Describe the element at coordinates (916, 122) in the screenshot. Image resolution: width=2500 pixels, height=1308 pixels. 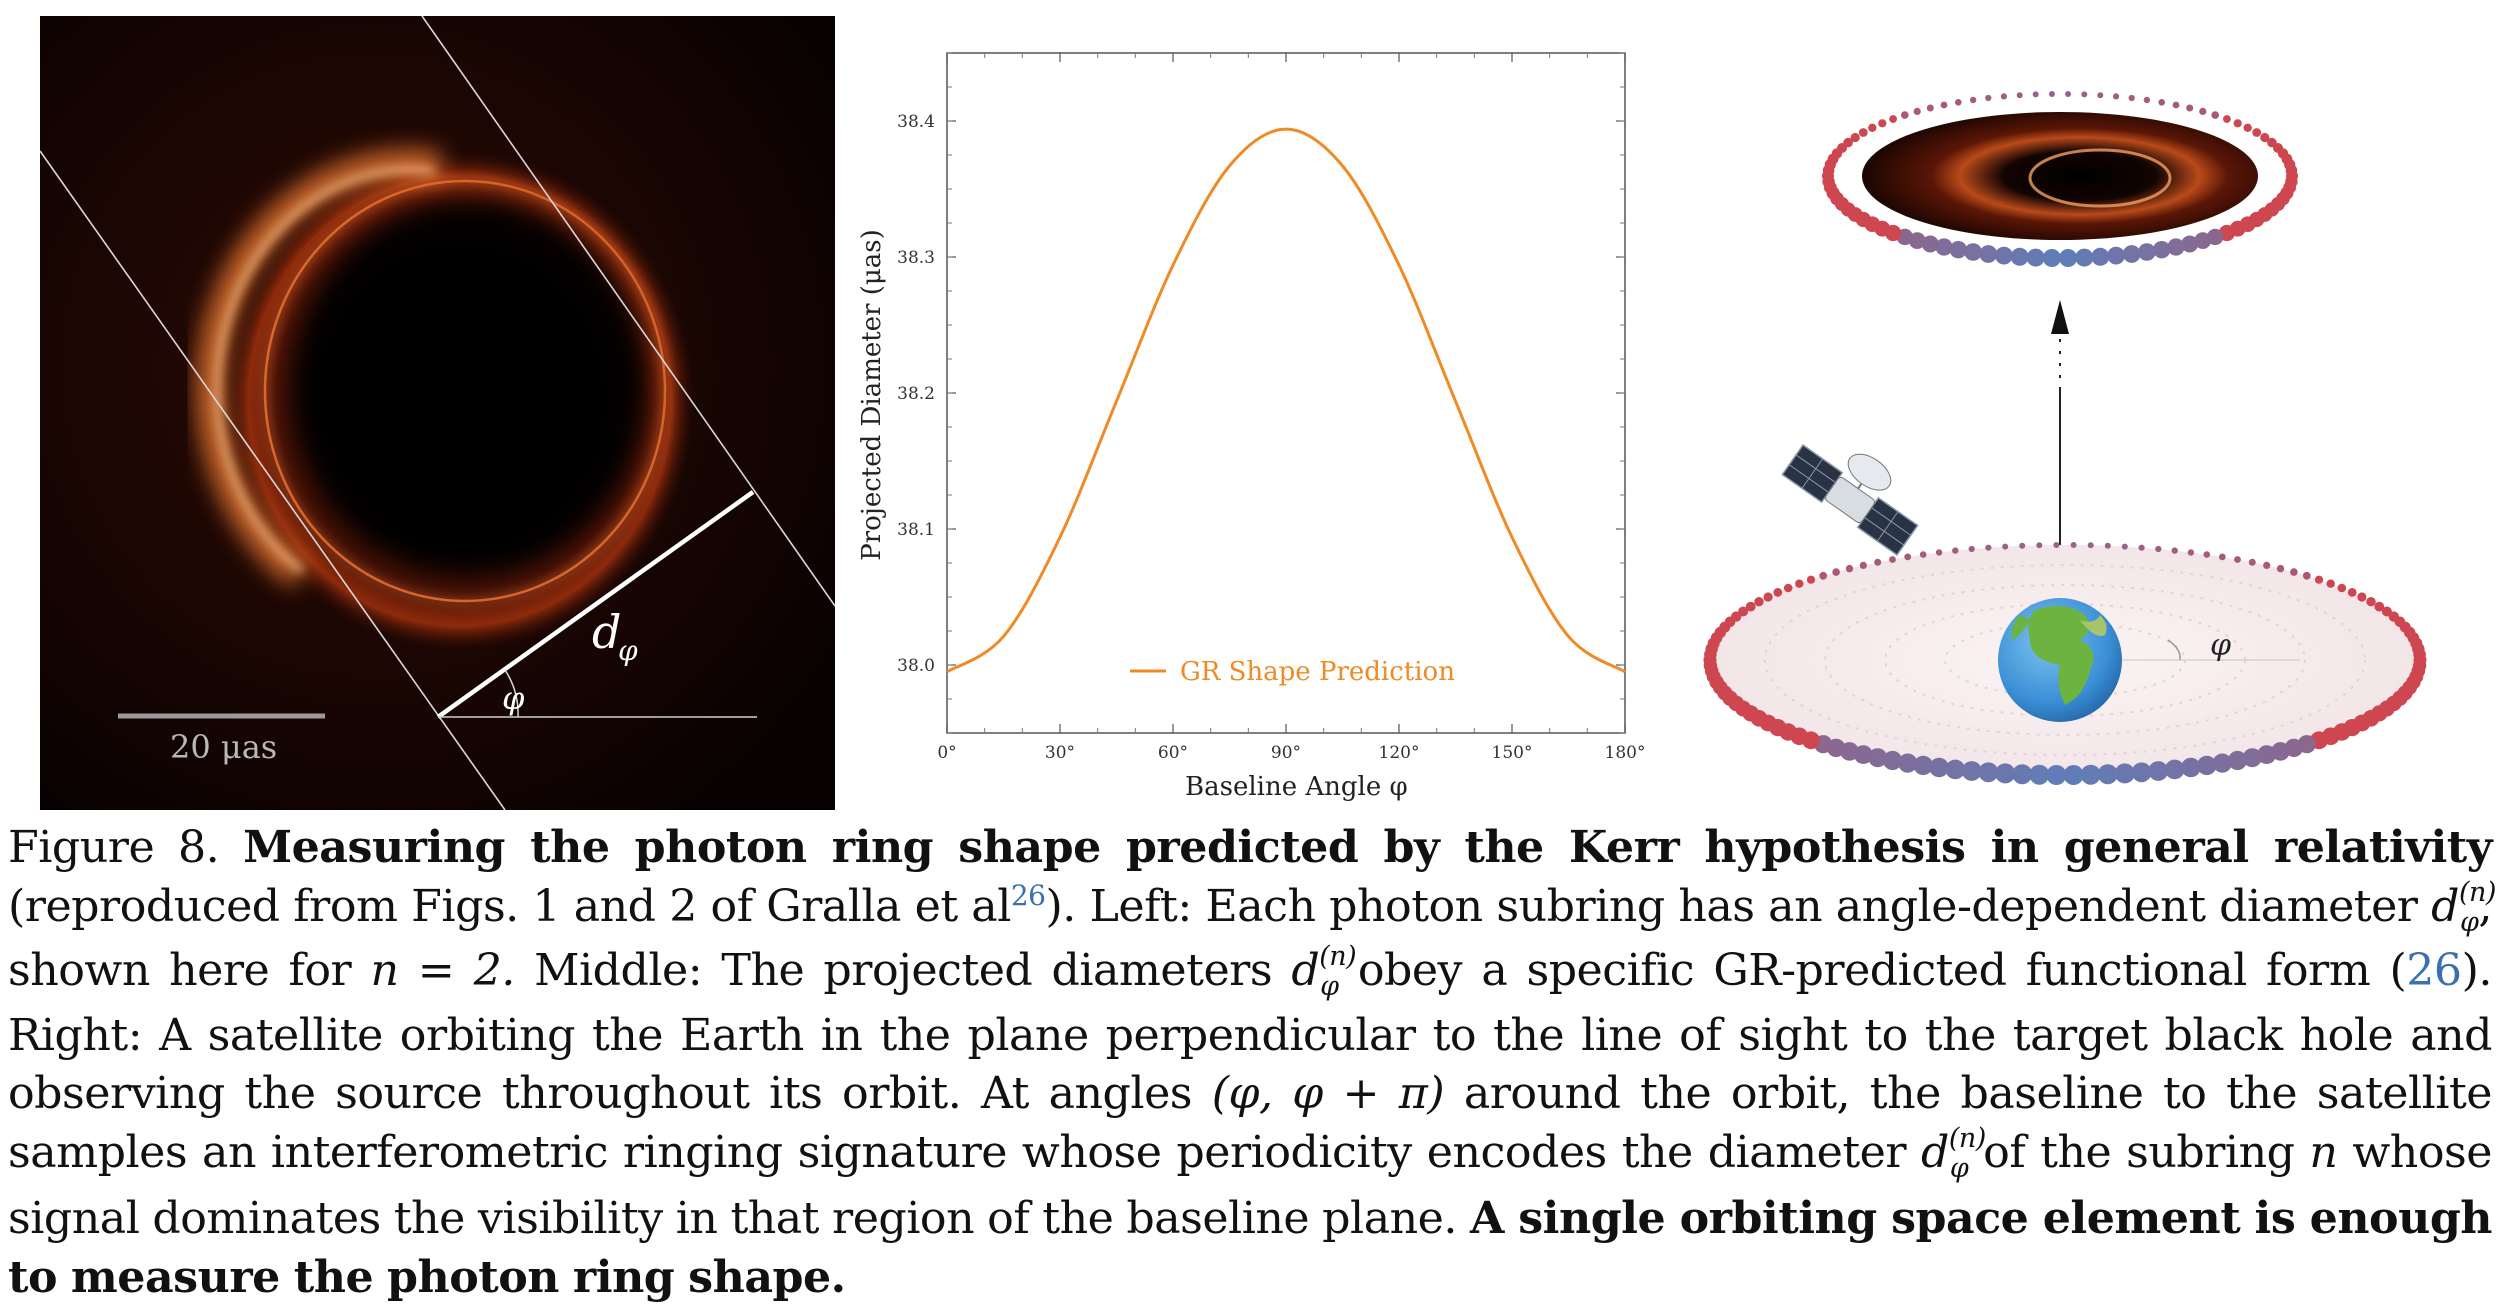
I see `y-tick-label: 38.4` at that location.